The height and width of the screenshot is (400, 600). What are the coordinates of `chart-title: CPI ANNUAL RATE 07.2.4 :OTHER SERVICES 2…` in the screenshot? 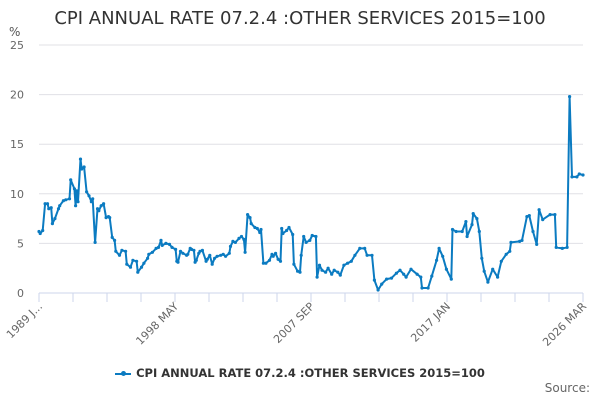 It's located at (300, 18).